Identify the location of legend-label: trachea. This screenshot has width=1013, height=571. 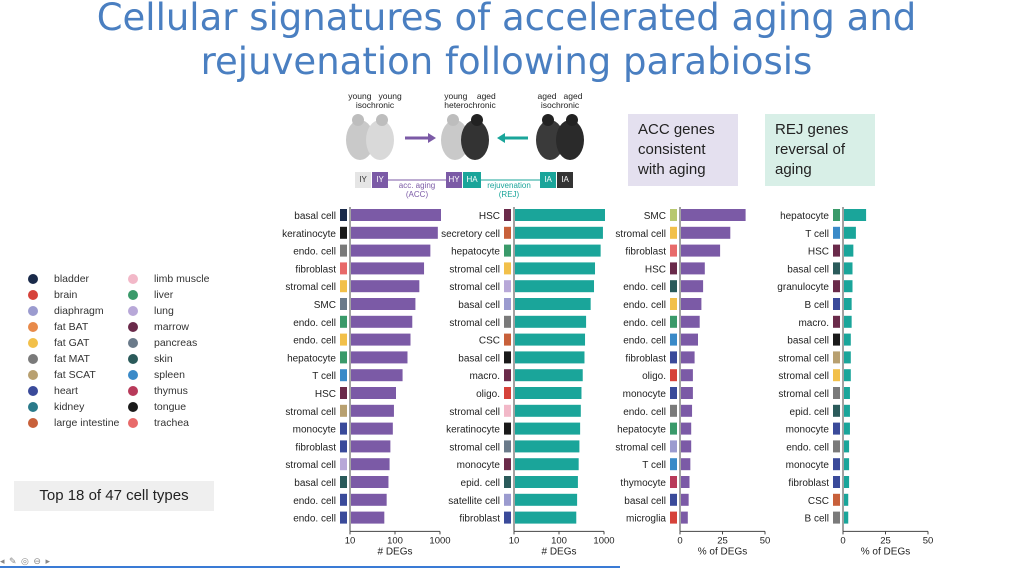
(172, 423).